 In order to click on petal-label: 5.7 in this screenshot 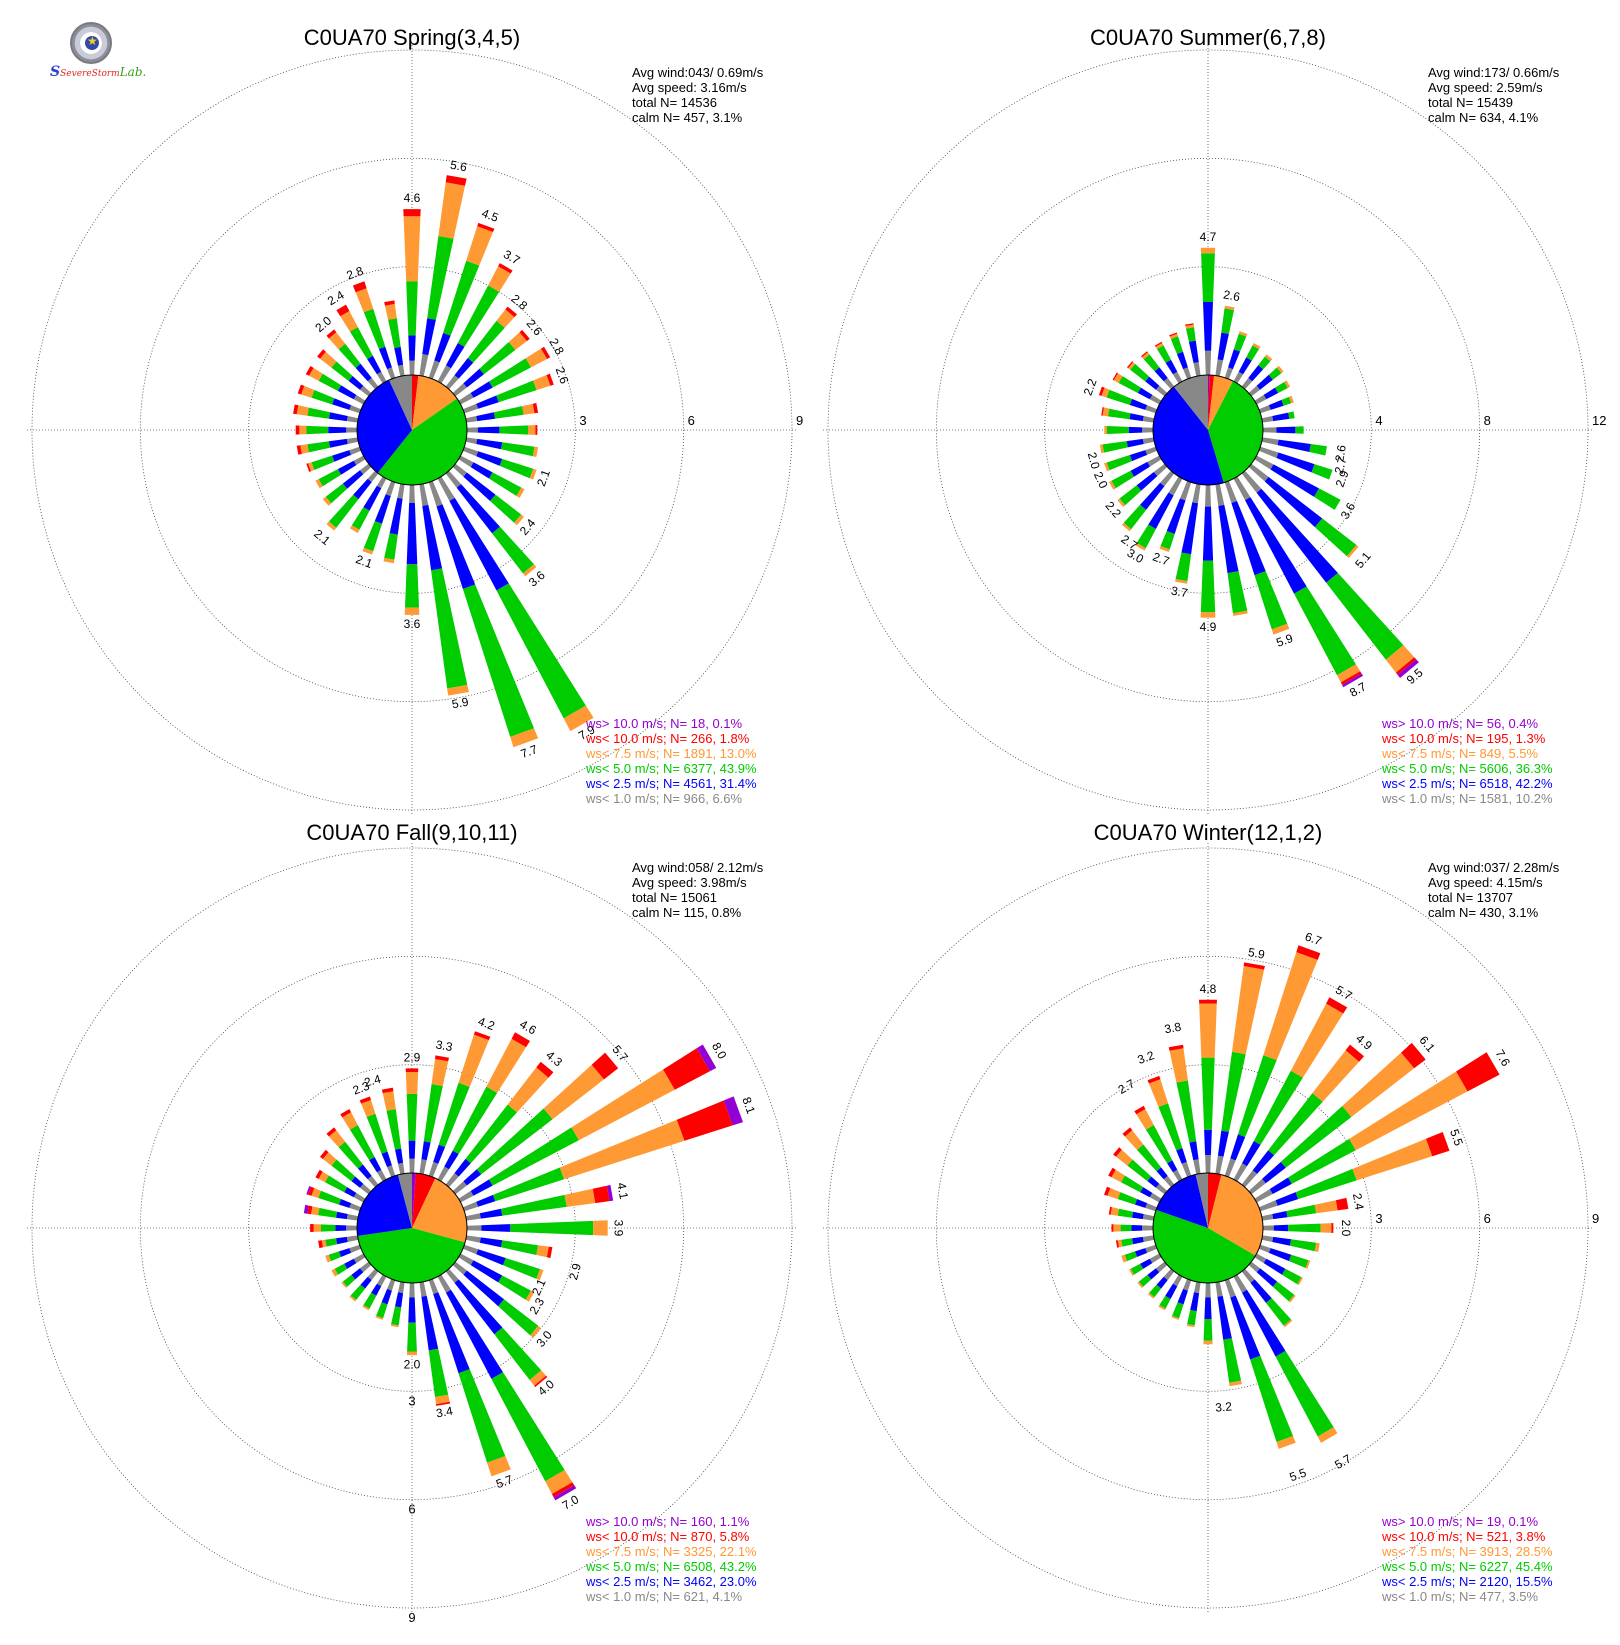, I will do `click(1344, 993)`.